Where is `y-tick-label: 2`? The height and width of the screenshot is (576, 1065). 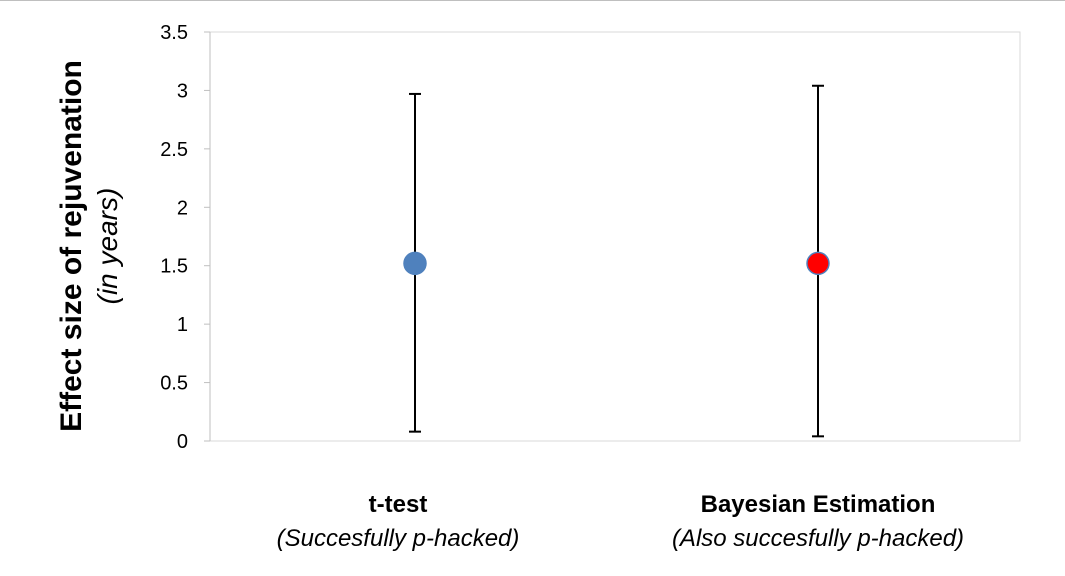
y-tick-label: 2 is located at coordinates (182, 208).